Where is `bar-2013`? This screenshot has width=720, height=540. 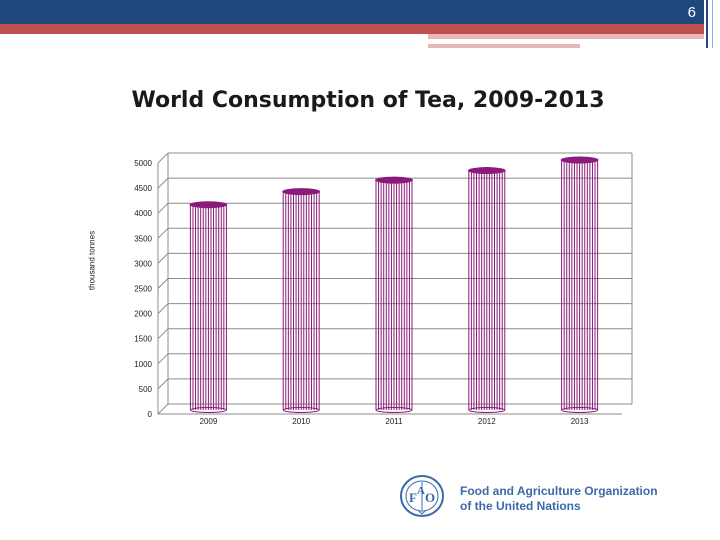
bar-2013 is located at coordinates (579, 284).